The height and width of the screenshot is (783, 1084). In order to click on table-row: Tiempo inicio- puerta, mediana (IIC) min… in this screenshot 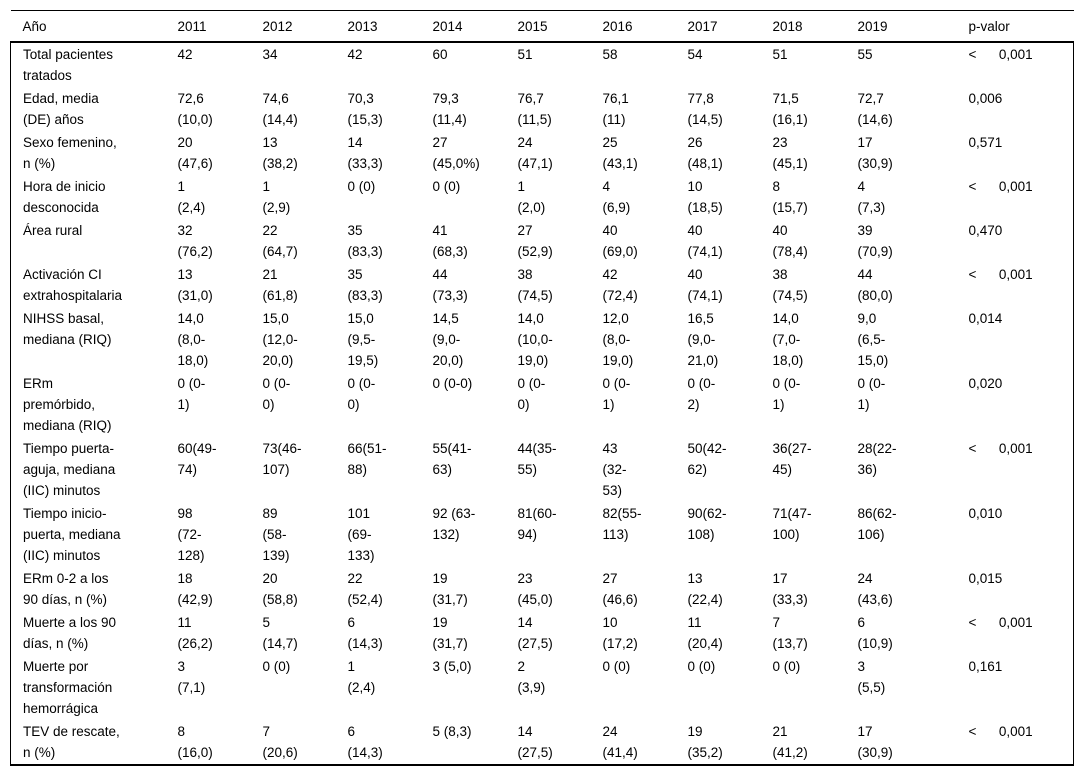, I will do `click(542, 534)`.